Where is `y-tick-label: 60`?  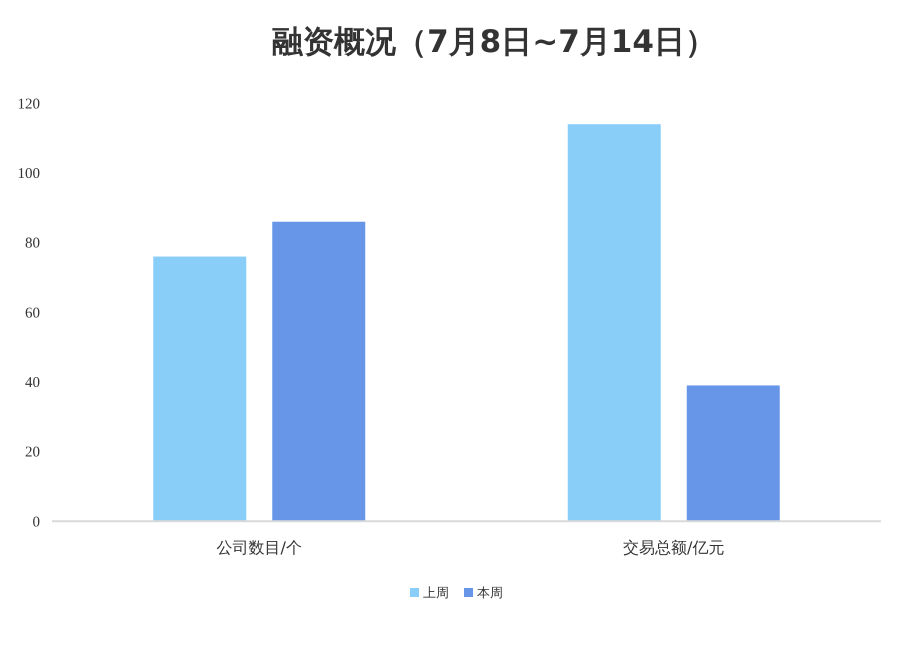
y-tick-label: 60 is located at coordinates (32, 313).